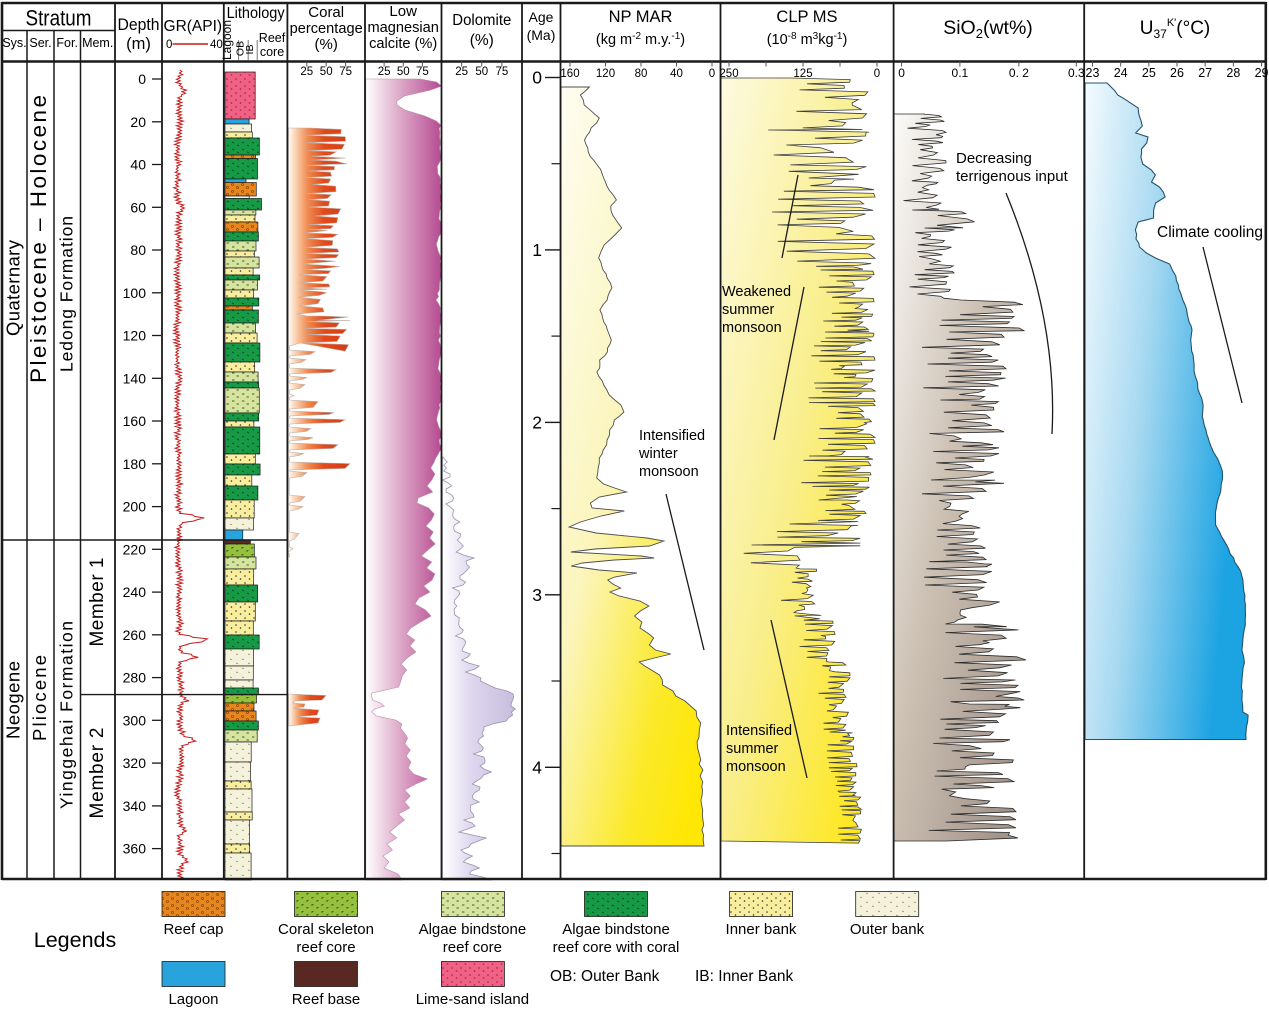  What do you see at coordinates (40, 43) in the screenshot?
I see `svg-text: Ser.` at bounding box center [40, 43].